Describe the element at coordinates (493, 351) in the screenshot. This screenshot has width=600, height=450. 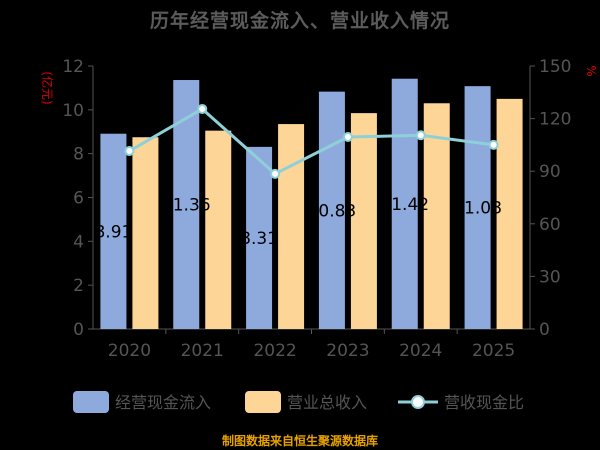
I see `x-tick-label: 2025` at that location.